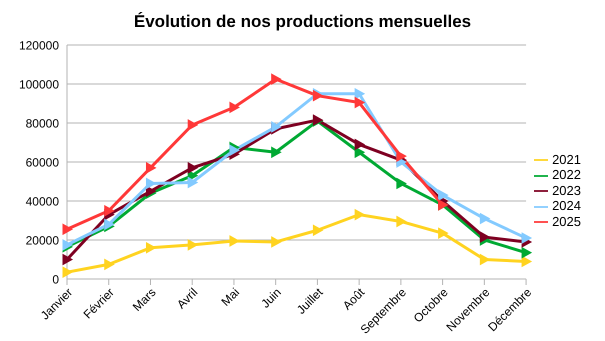  Describe the element at coordinates (56, 279) in the screenshot. I see `y-tick-label: 0` at that location.